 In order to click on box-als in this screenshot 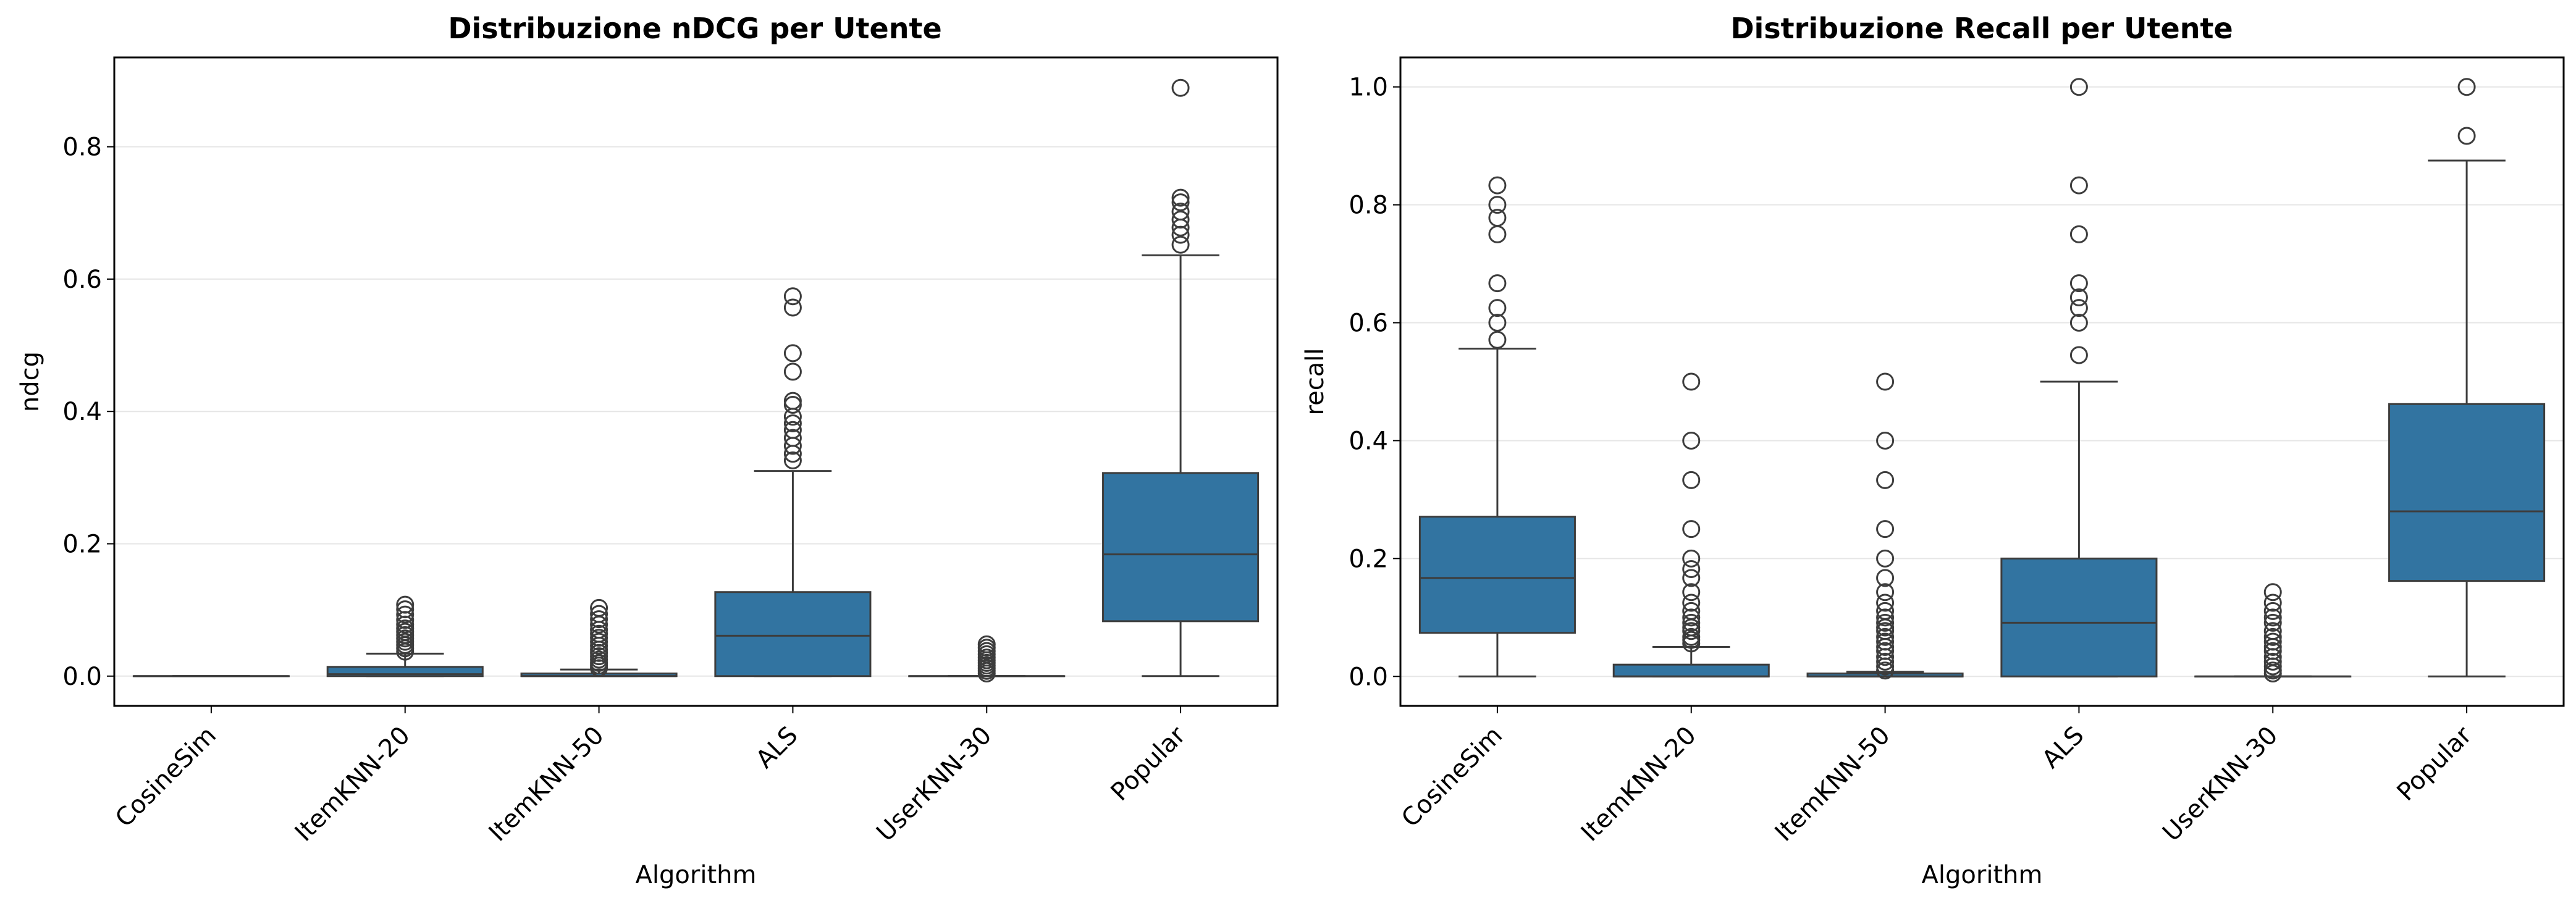, I will do `click(2079, 377)`.